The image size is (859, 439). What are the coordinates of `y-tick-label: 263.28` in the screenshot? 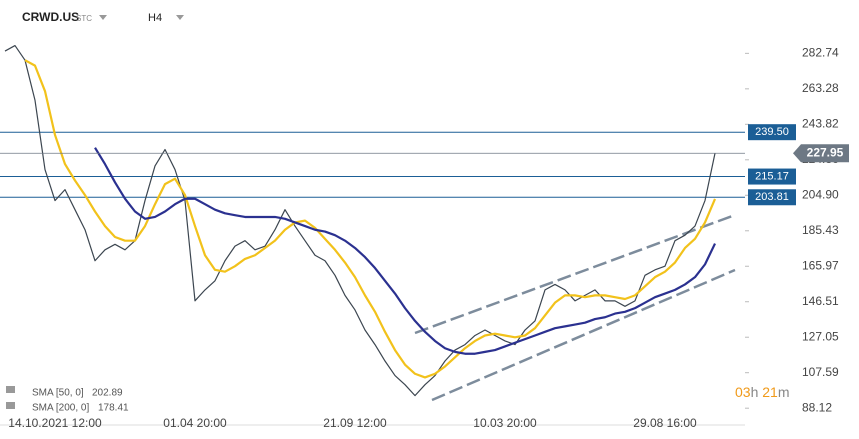 It's located at (820, 88).